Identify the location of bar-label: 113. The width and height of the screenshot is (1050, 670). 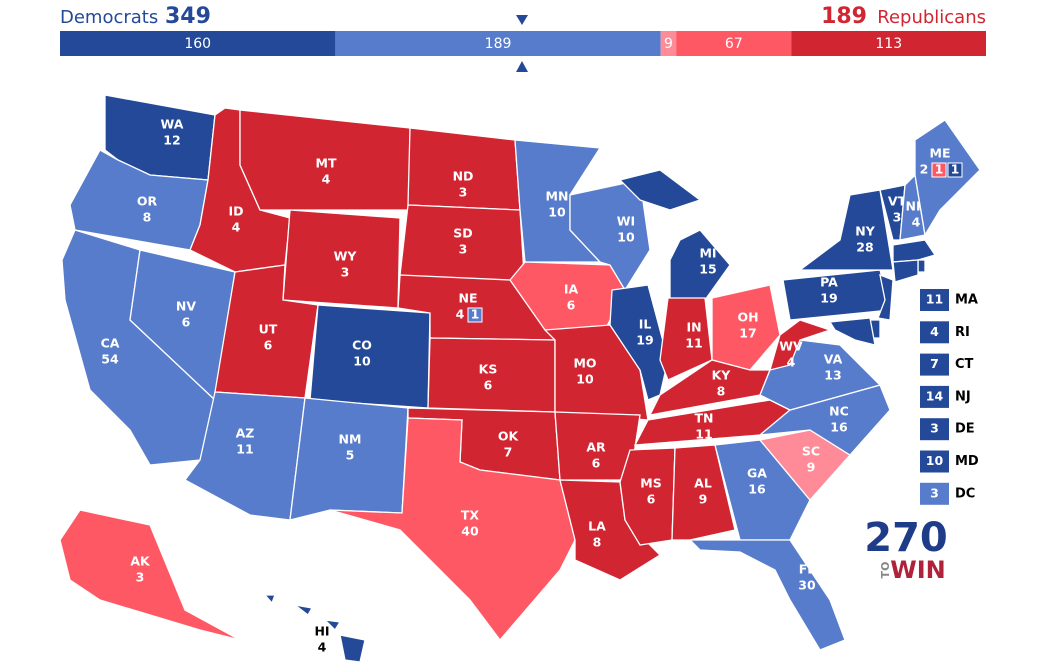
(888, 44).